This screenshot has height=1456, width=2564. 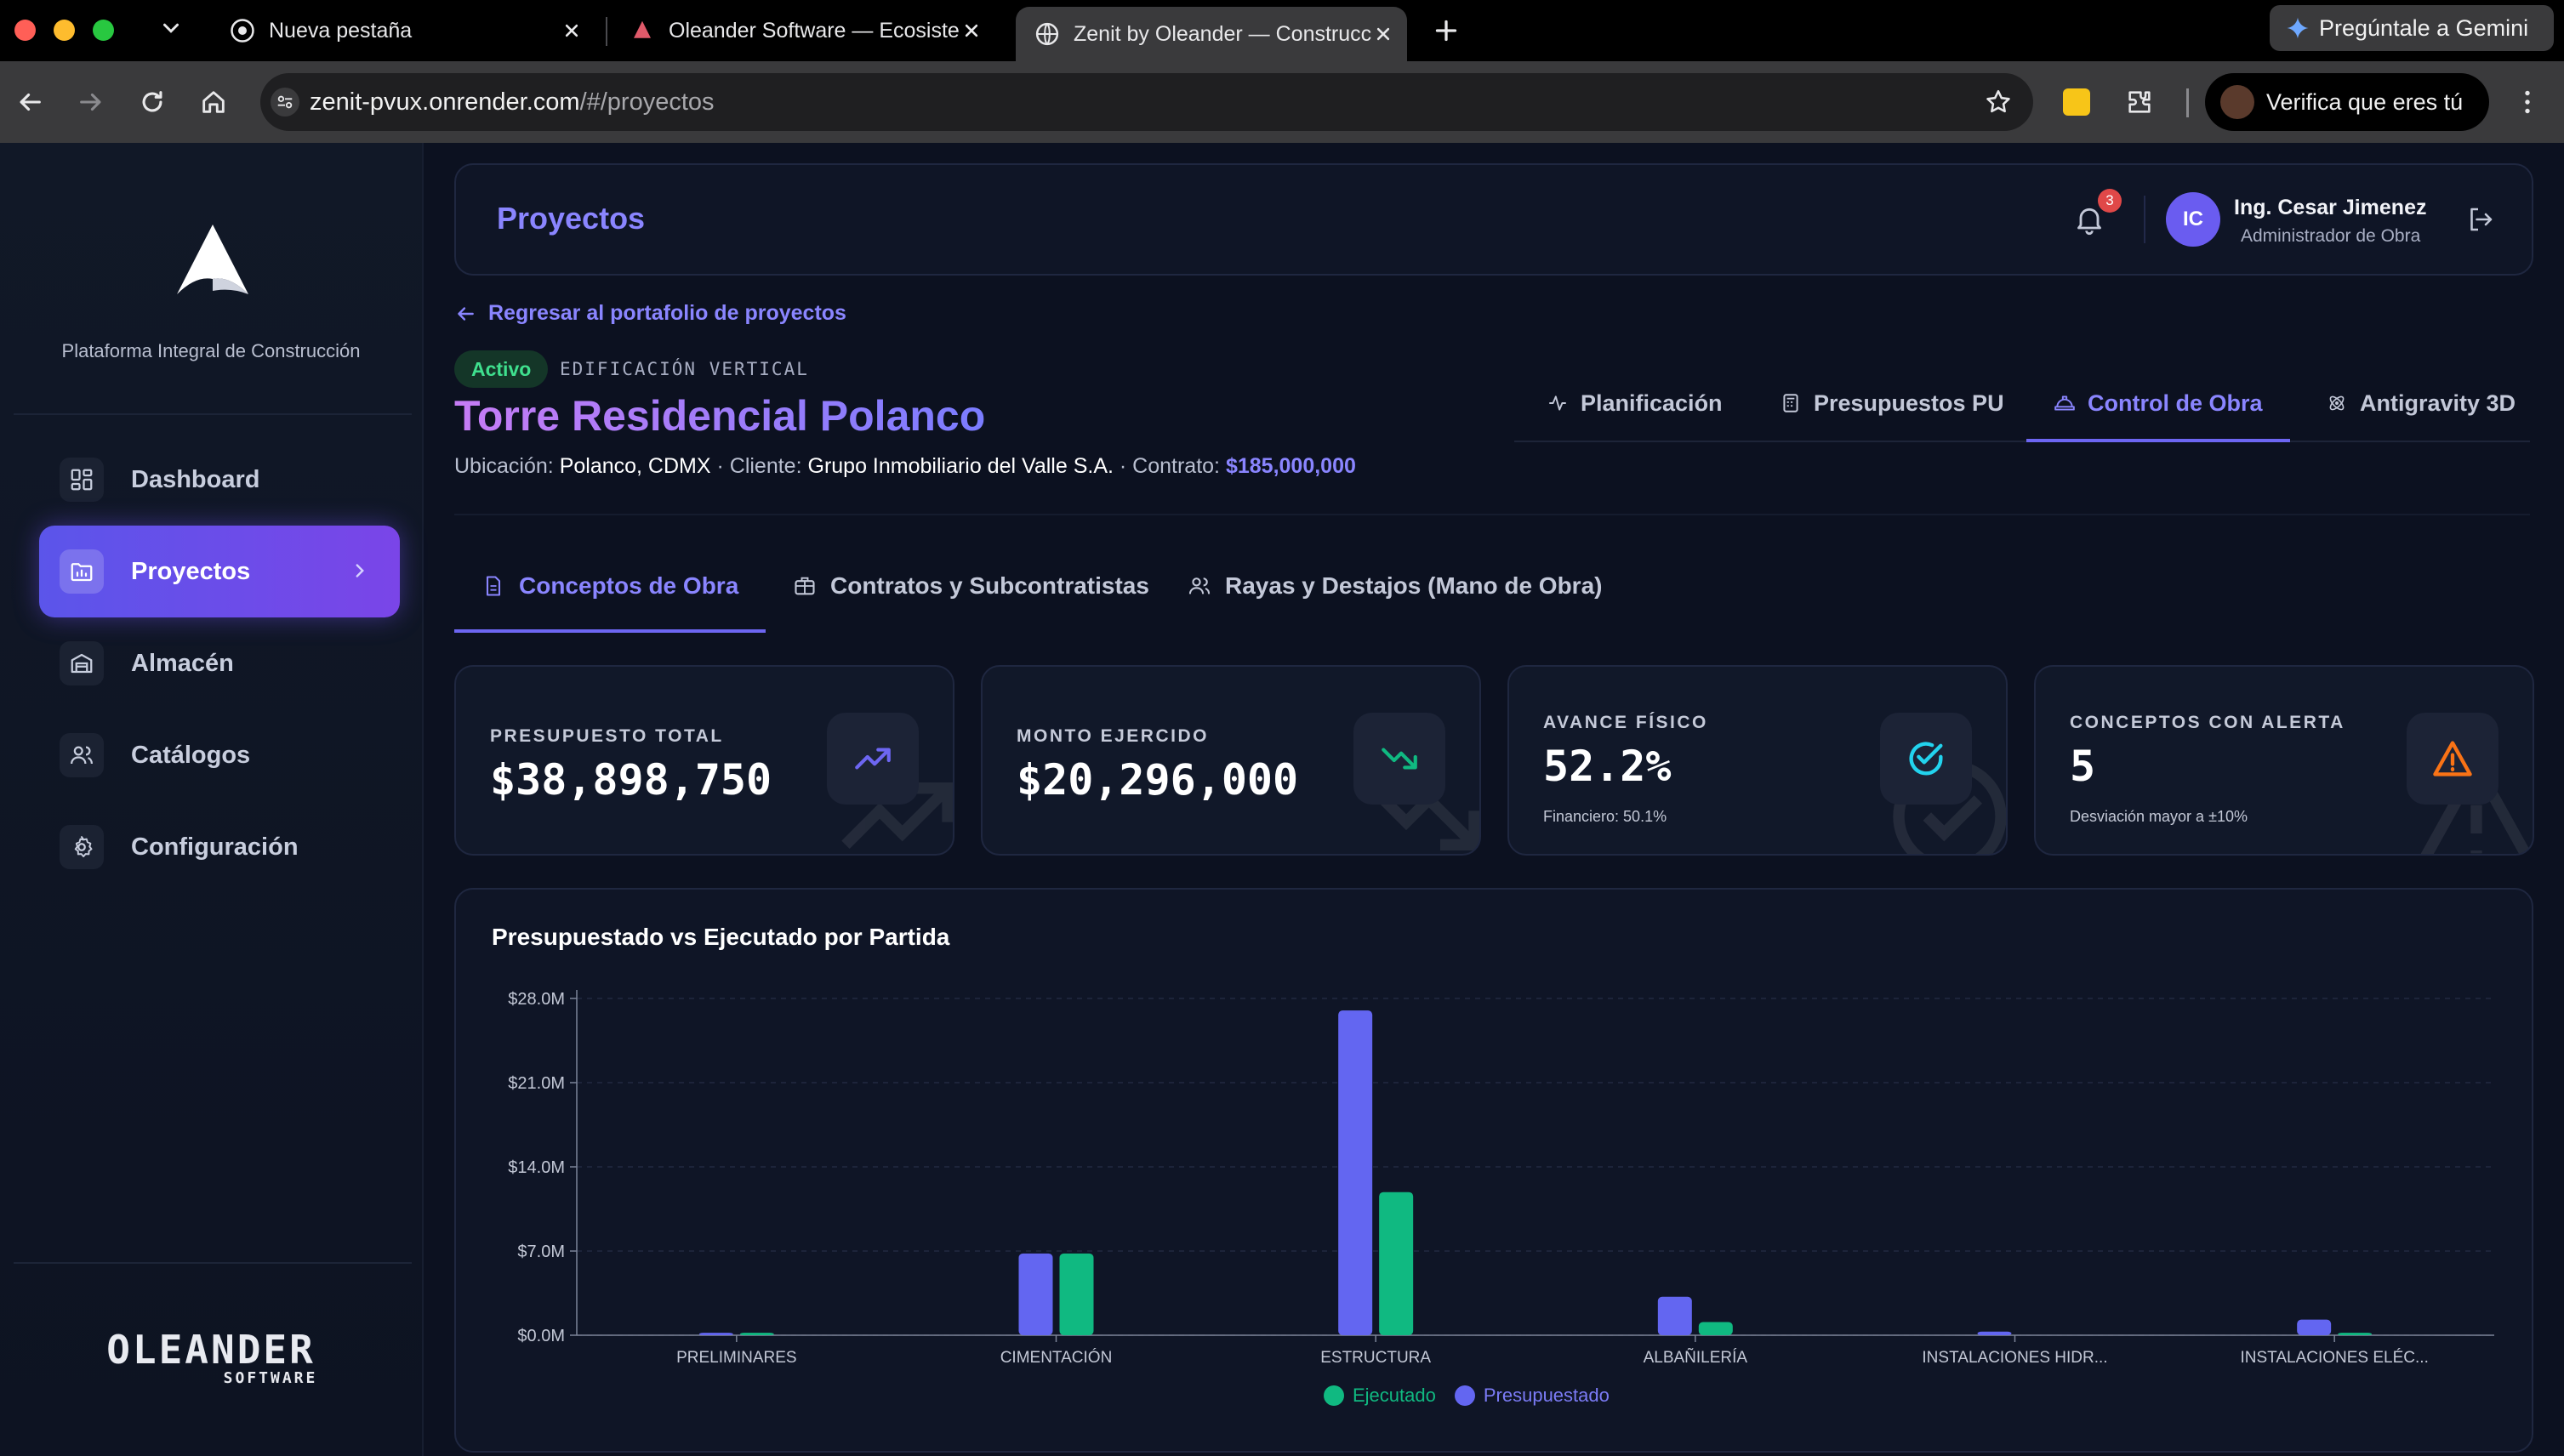 What do you see at coordinates (2110, 201) in the screenshot?
I see `notification-count-badge: 3` at bounding box center [2110, 201].